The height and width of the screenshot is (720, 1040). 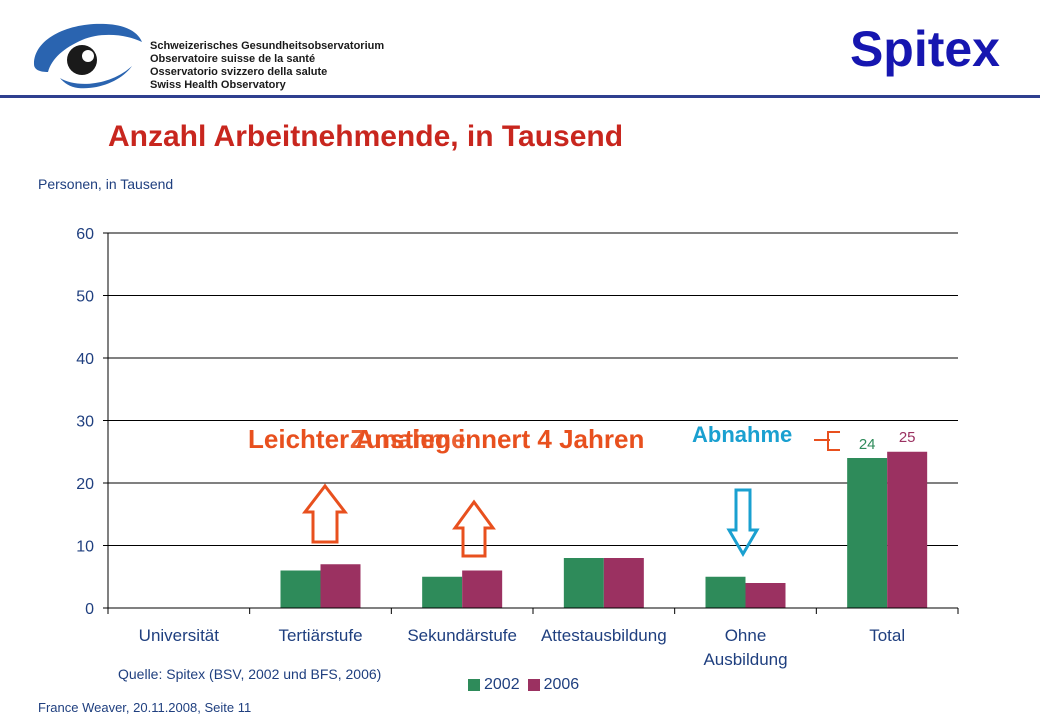 What do you see at coordinates (85, 359) in the screenshot?
I see `y-tick-label: 40` at bounding box center [85, 359].